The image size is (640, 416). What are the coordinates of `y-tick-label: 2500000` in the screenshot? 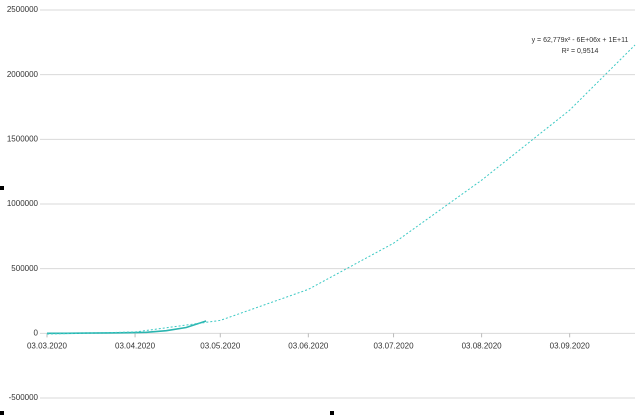 It's located at (23, 9).